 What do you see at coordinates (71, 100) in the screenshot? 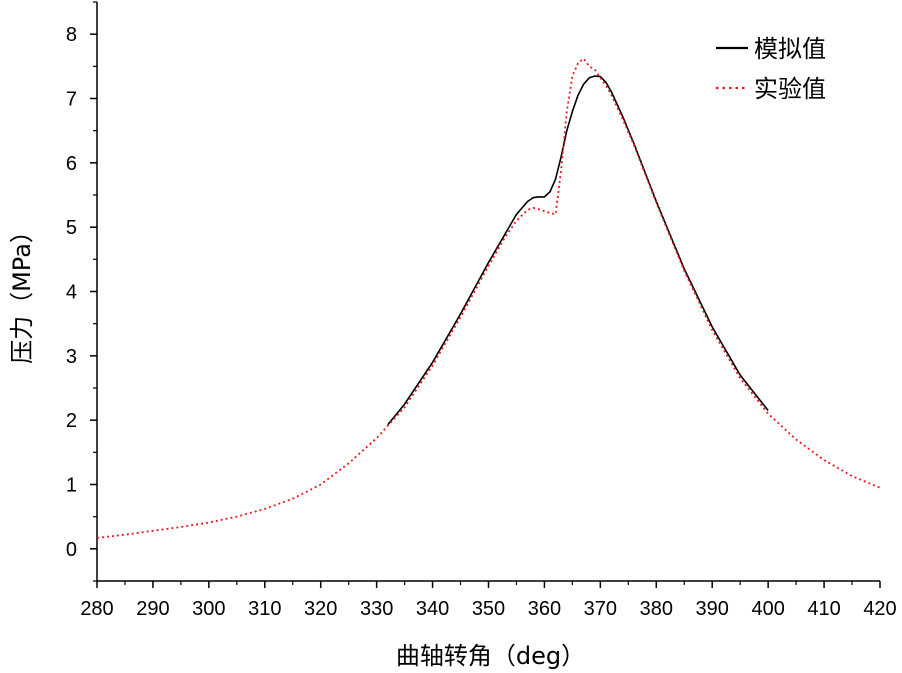
I see `y-tick-label: 7` at bounding box center [71, 100].